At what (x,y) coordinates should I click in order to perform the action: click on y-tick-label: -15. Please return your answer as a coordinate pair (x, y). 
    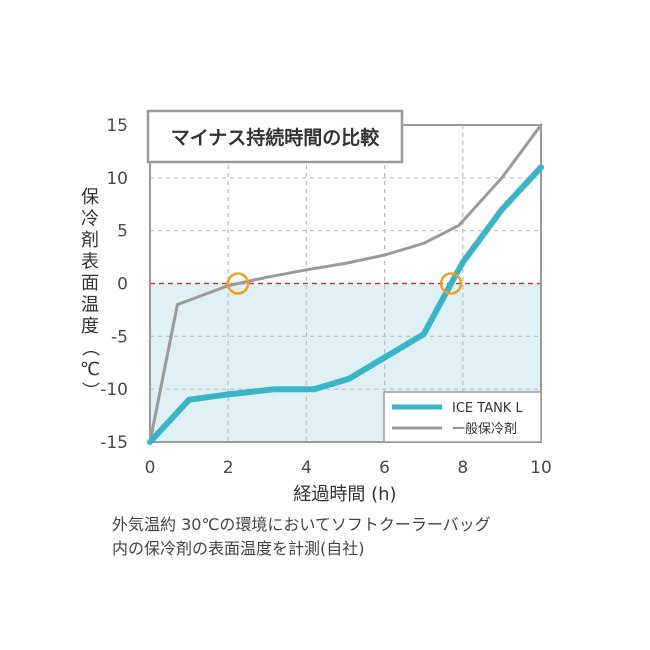
    Looking at the image, I should click on (114, 443).